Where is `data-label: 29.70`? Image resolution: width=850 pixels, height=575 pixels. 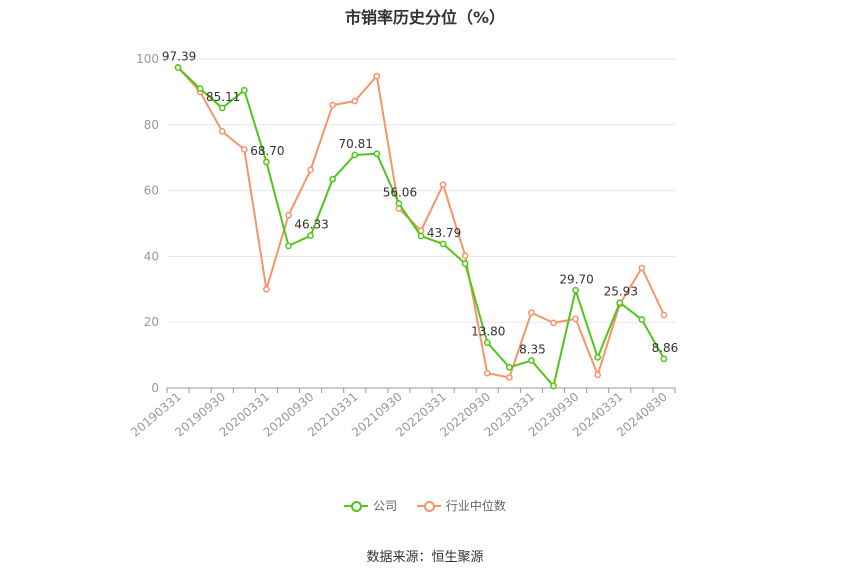 data-label: 29.70 is located at coordinates (576, 279).